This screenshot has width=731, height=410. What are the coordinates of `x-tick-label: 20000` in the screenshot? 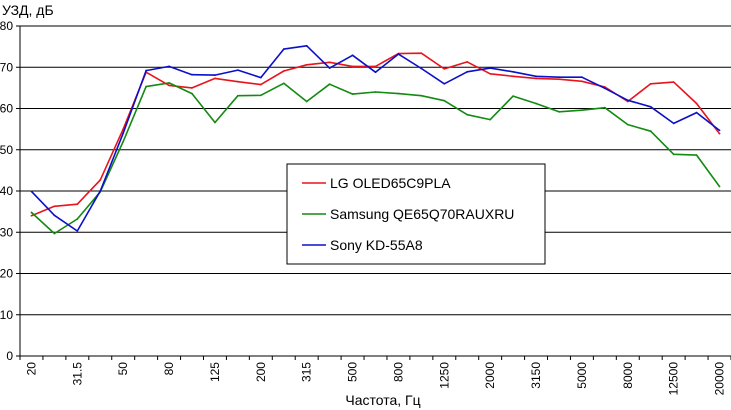 It's located at (720, 379).